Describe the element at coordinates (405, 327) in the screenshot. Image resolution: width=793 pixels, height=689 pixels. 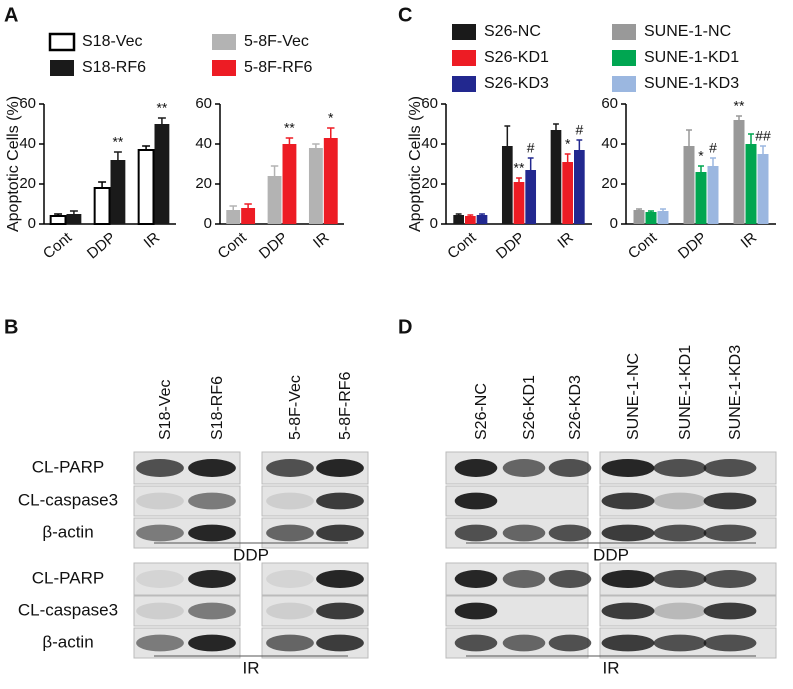
I see `panel-letter: D` at that location.